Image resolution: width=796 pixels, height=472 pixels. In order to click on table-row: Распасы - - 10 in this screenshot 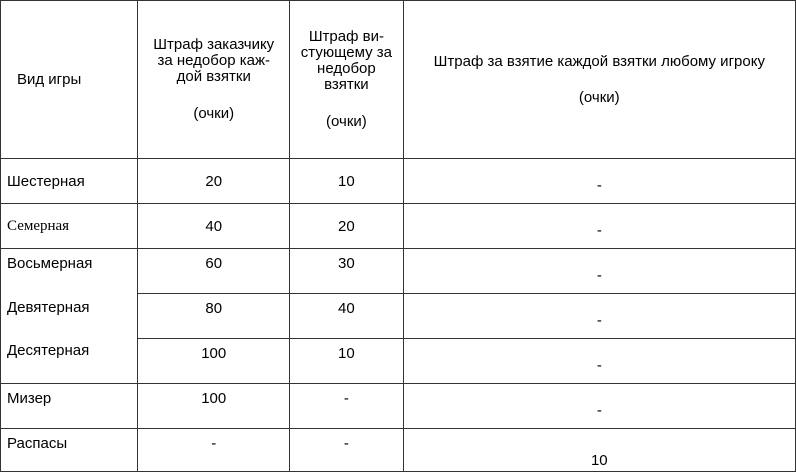, I will do `click(398, 450)`.